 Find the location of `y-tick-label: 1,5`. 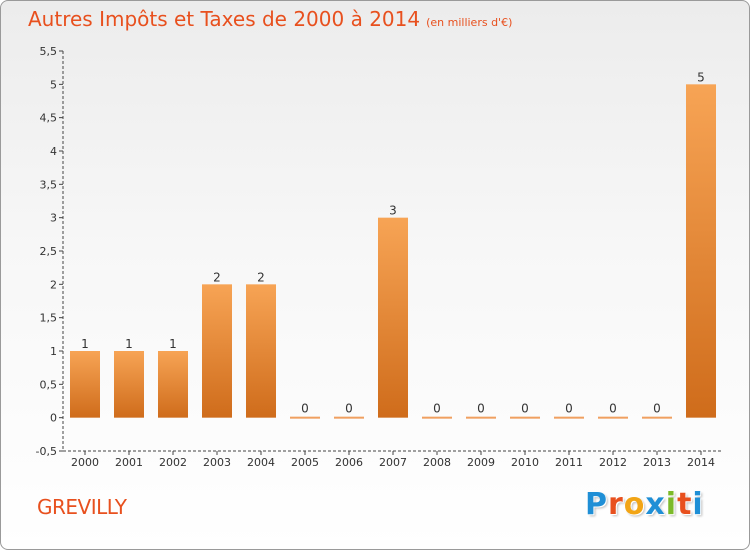

y-tick-label: 1,5 is located at coordinates (49, 318).